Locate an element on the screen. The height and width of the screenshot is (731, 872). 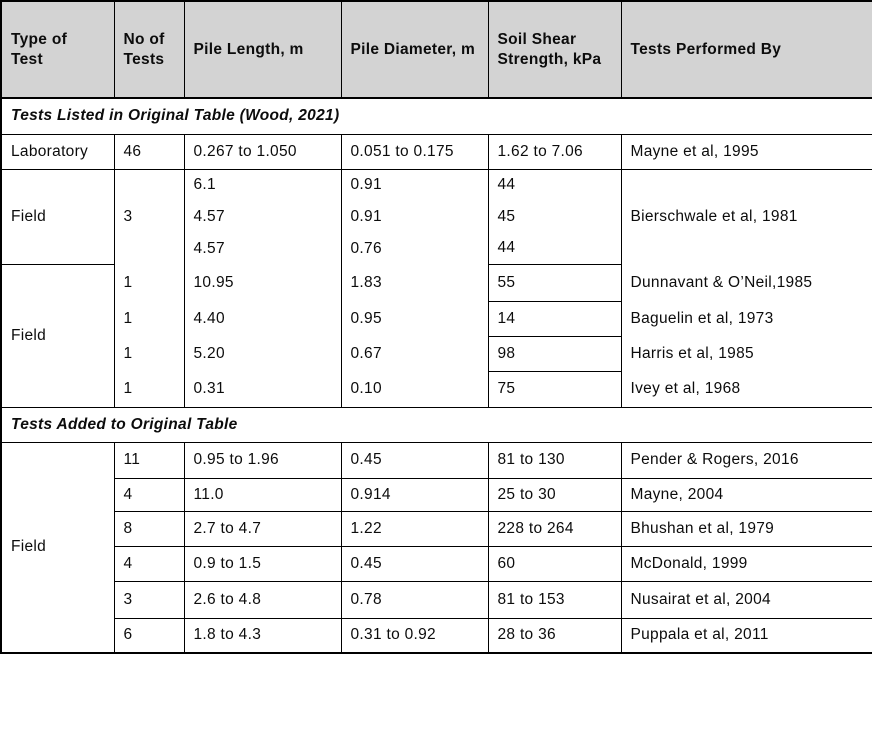
cell-pile-length: 5.20 is located at coordinates (263, 353).